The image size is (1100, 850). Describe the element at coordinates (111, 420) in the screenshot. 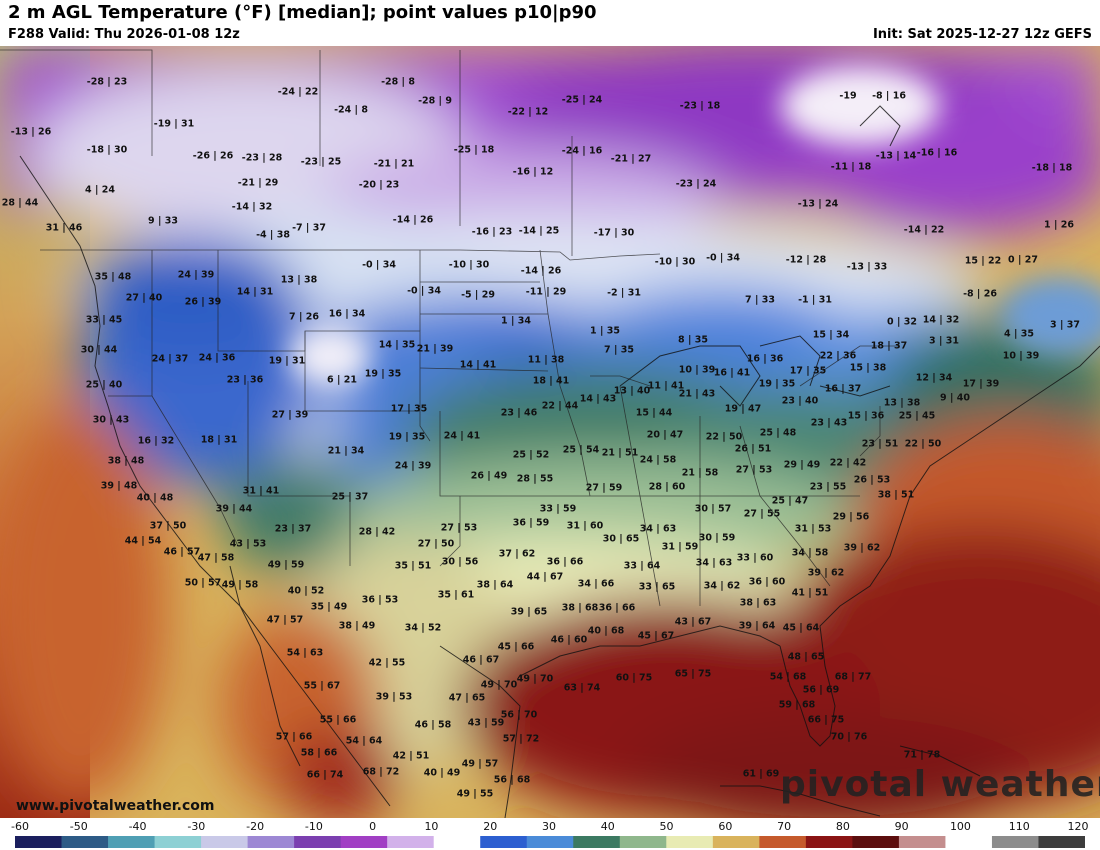

I see `point-value: 30 | 43` at that location.